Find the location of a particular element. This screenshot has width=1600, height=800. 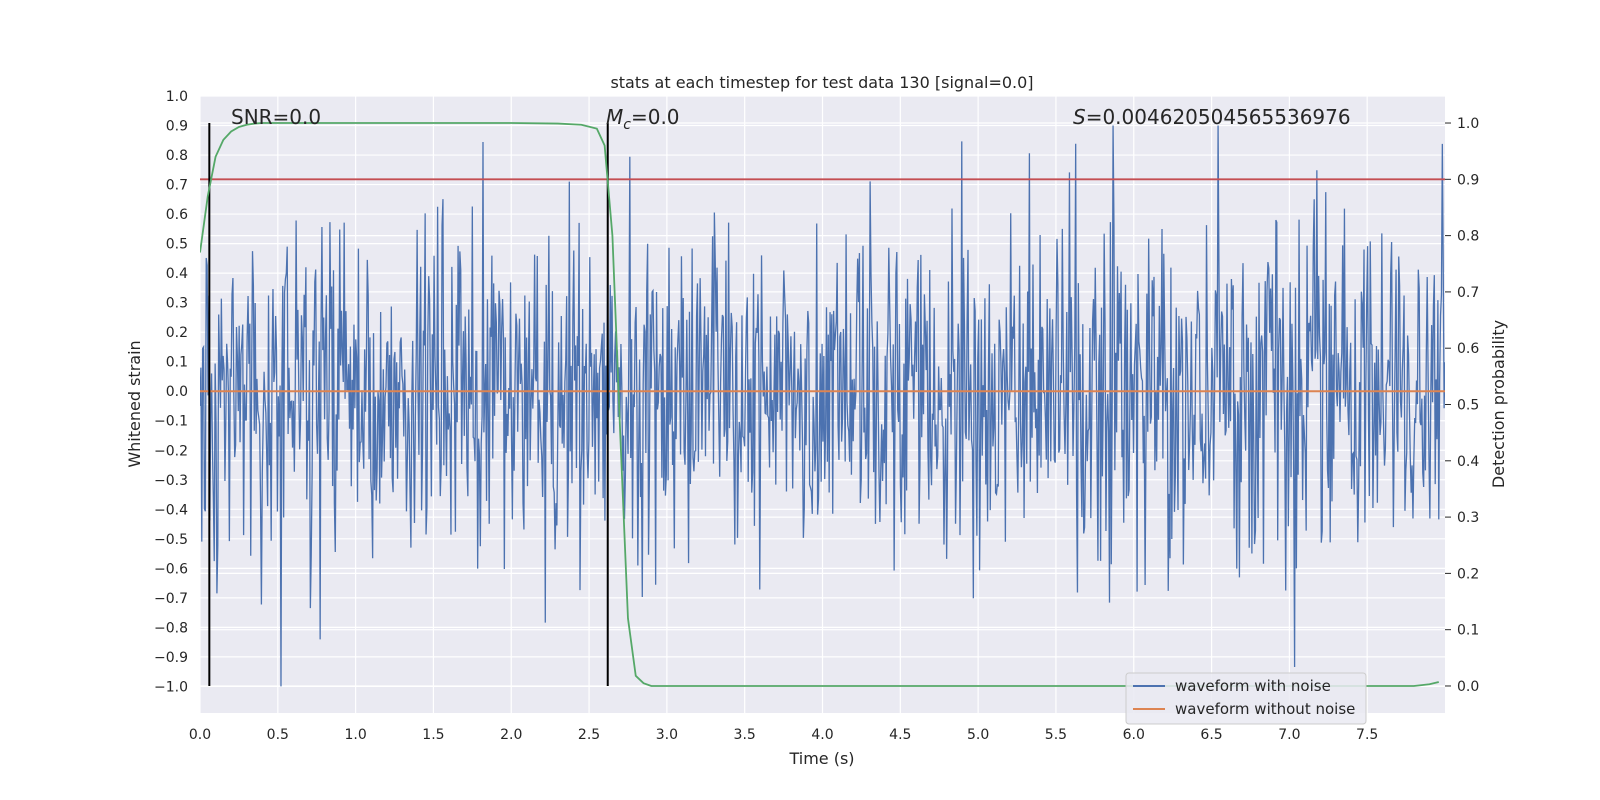

x-tick-label: 7.0 is located at coordinates (1289, 735).